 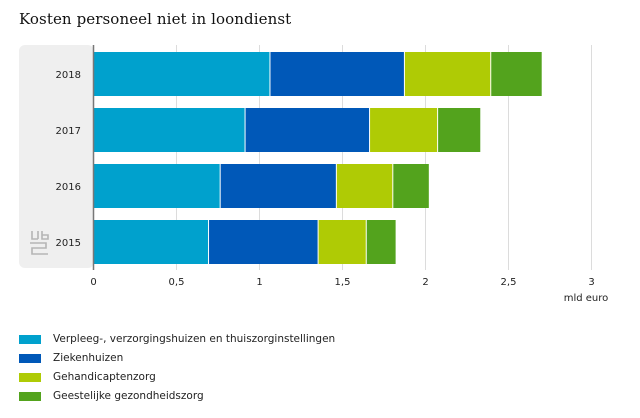 What do you see at coordinates (425, 282) in the screenshot?
I see `x-tick-label: 2` at bounding box center [425, 282].